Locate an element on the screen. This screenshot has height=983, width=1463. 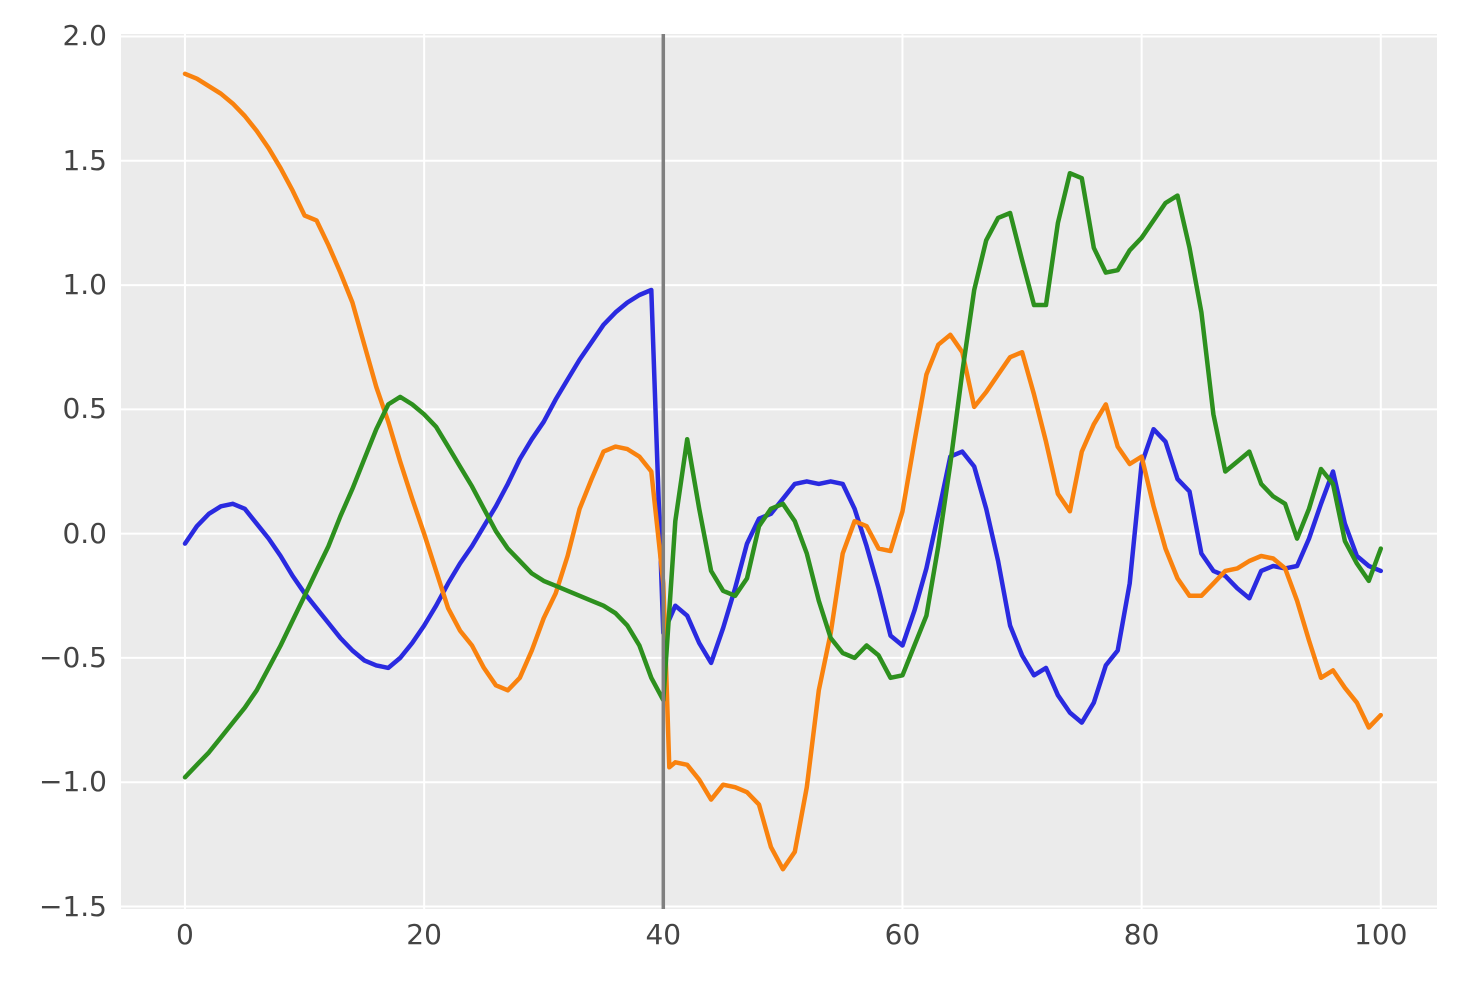
y-tick-label-2.0: 2.0 is located at coordinates (84, 36).